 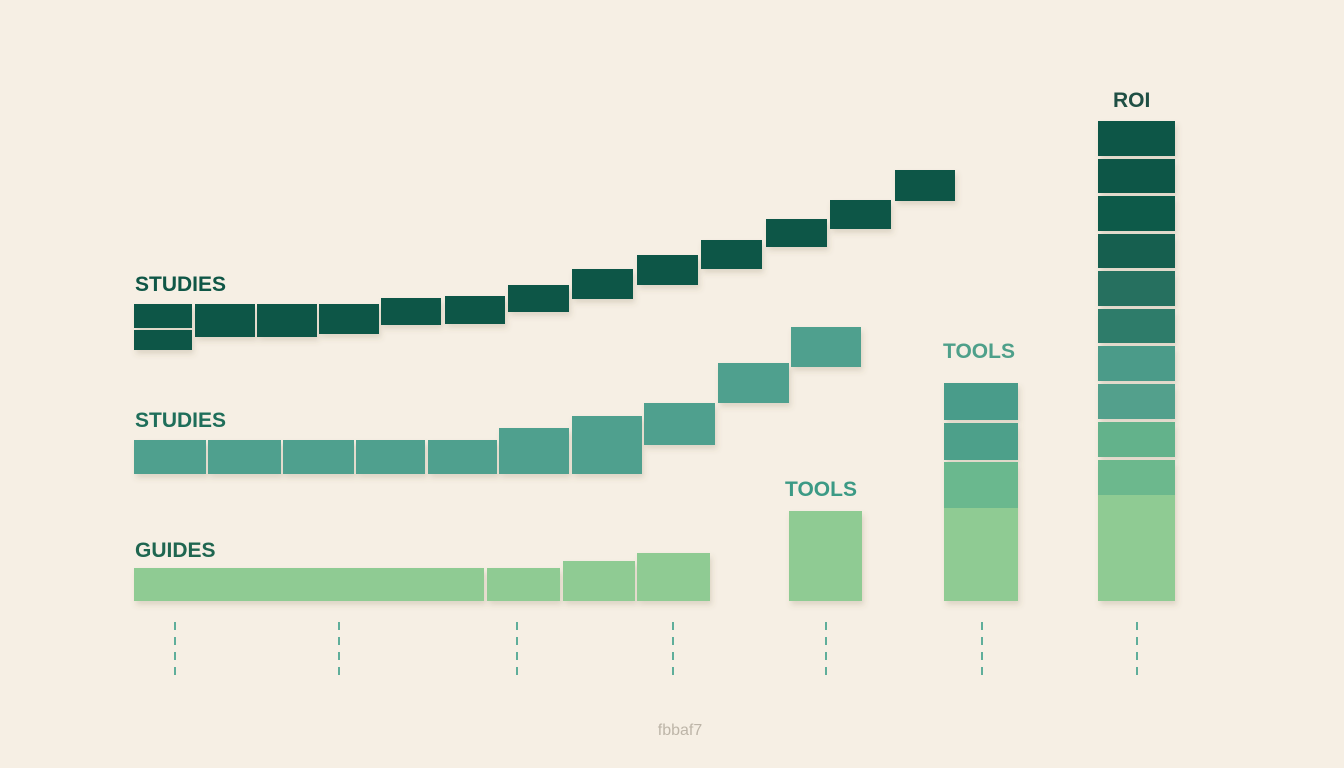 I want to click on row-studies-mid, so click(x=497, y=400).